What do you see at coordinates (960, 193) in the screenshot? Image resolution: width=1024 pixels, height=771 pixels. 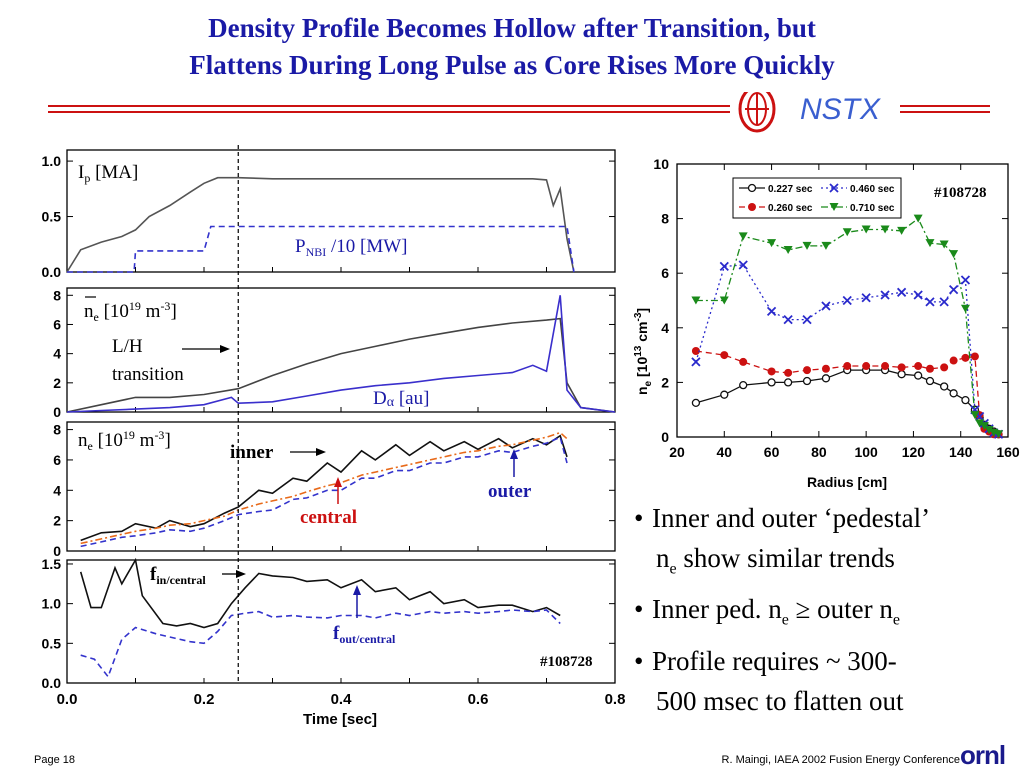 I see `shot-number-right: #108728` at bounding box center [960, 193].